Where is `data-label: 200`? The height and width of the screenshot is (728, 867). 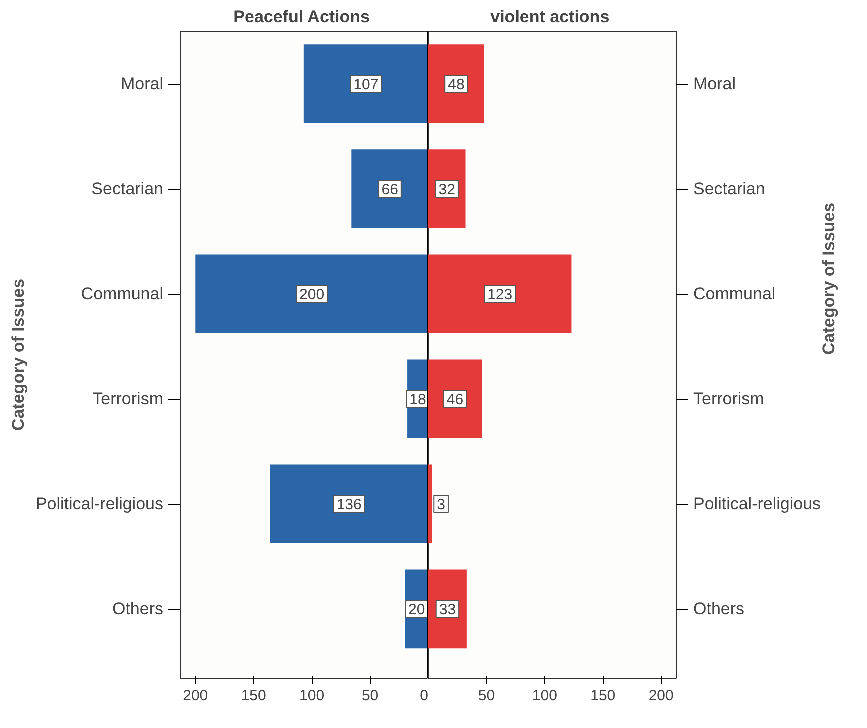
data-label: 200 is located at coordinates (312, 295).